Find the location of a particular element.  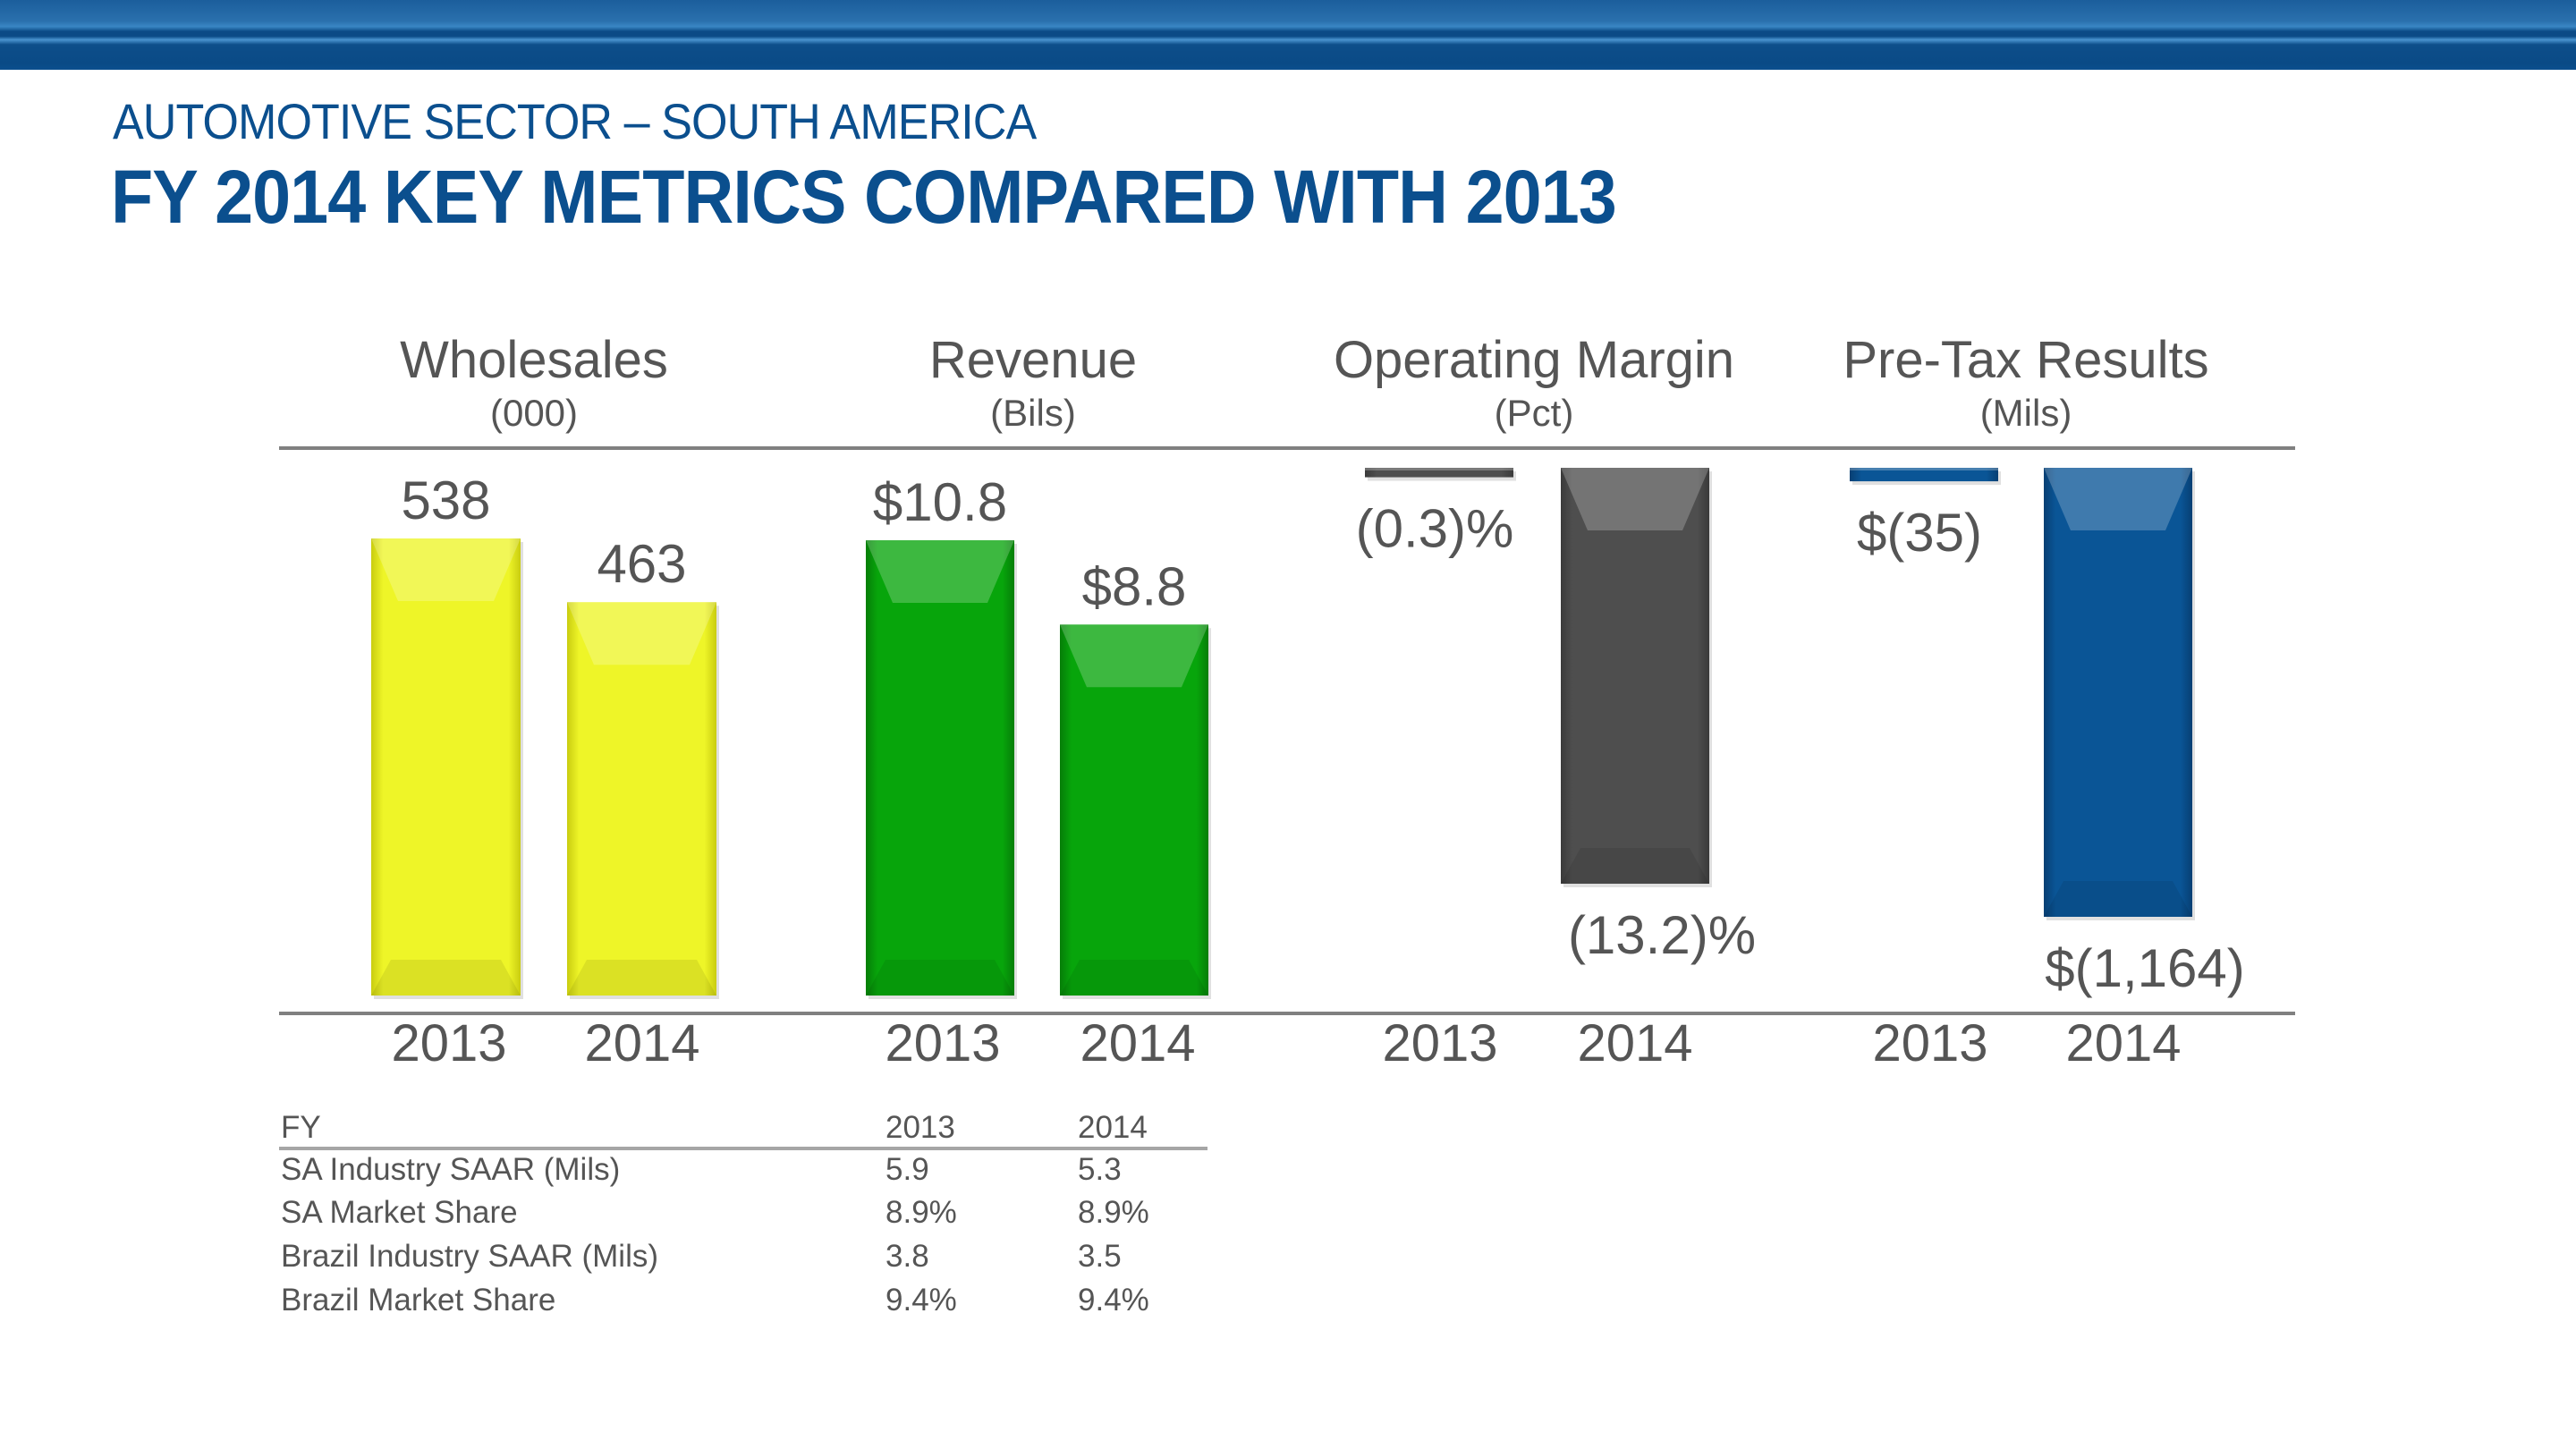

op-margin-2014-label: 2014 is located at coordinates (1635, 1043).